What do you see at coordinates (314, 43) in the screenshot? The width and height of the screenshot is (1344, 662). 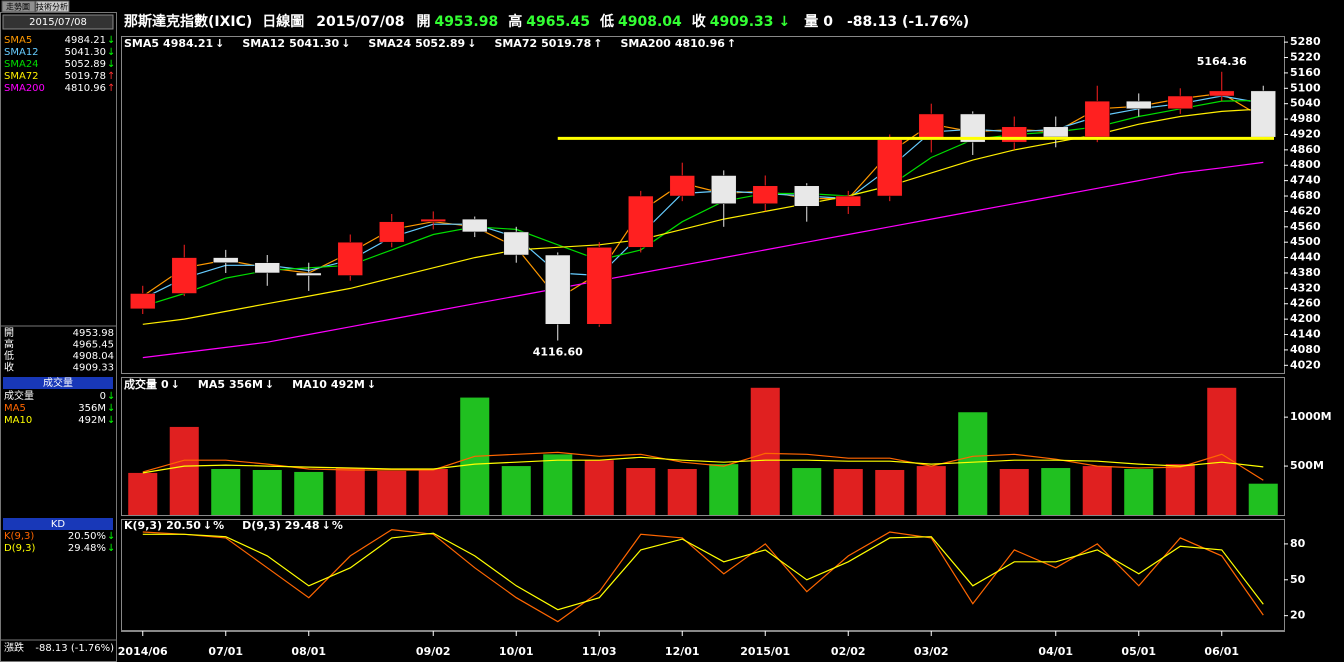 I see `legend-value: 5041.30` at bounding box center [314, 43].